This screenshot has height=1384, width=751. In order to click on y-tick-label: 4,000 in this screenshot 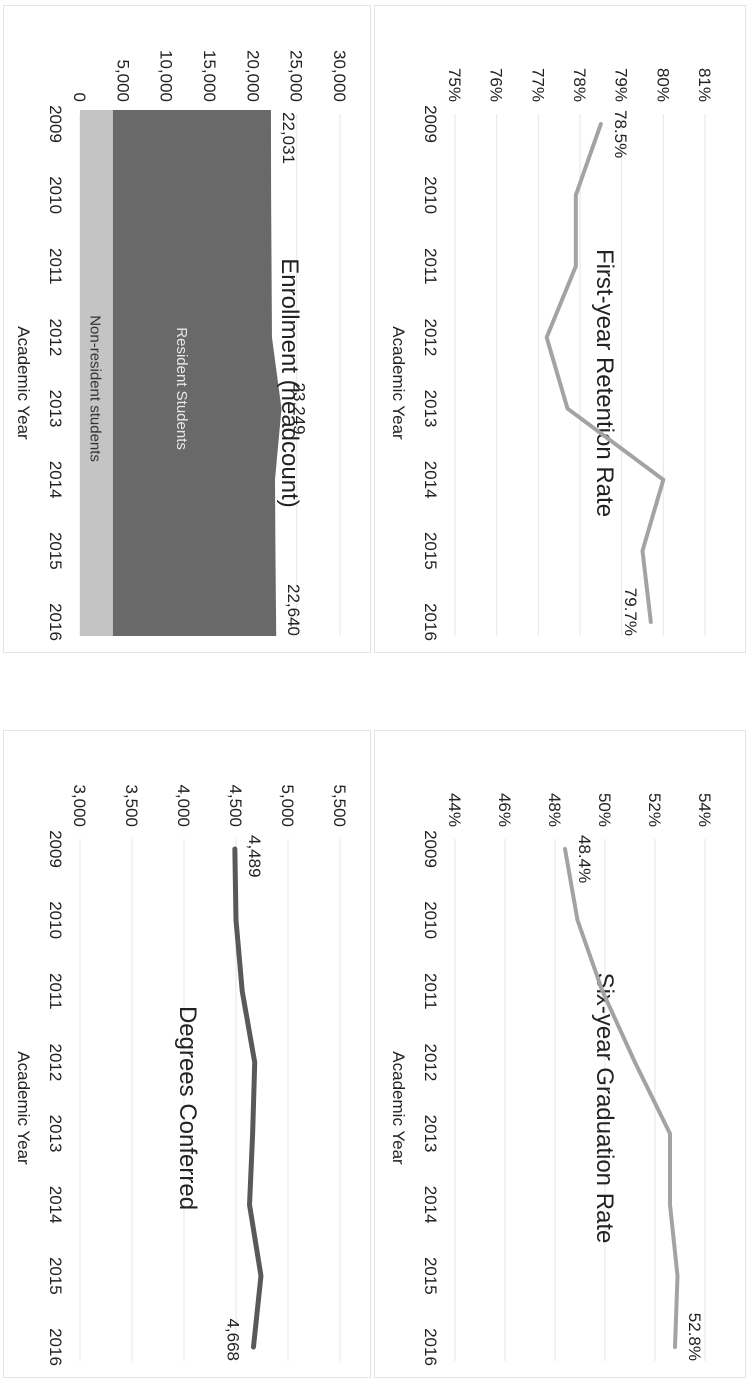, I will do `click(183, 805)`.